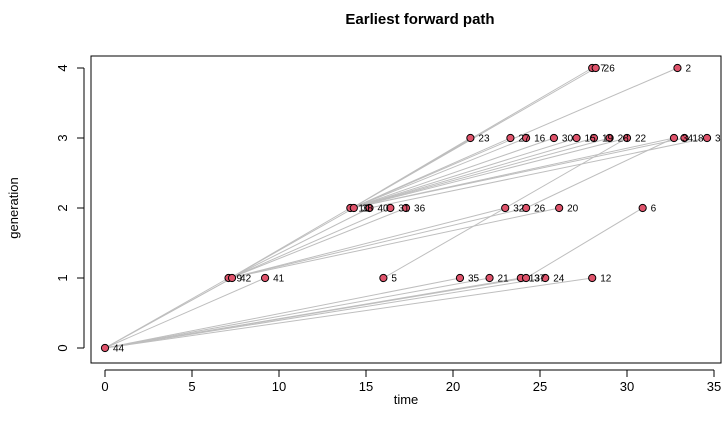 The image size is (722, 434). I want to click on point-label: 26, so click(610, 69).